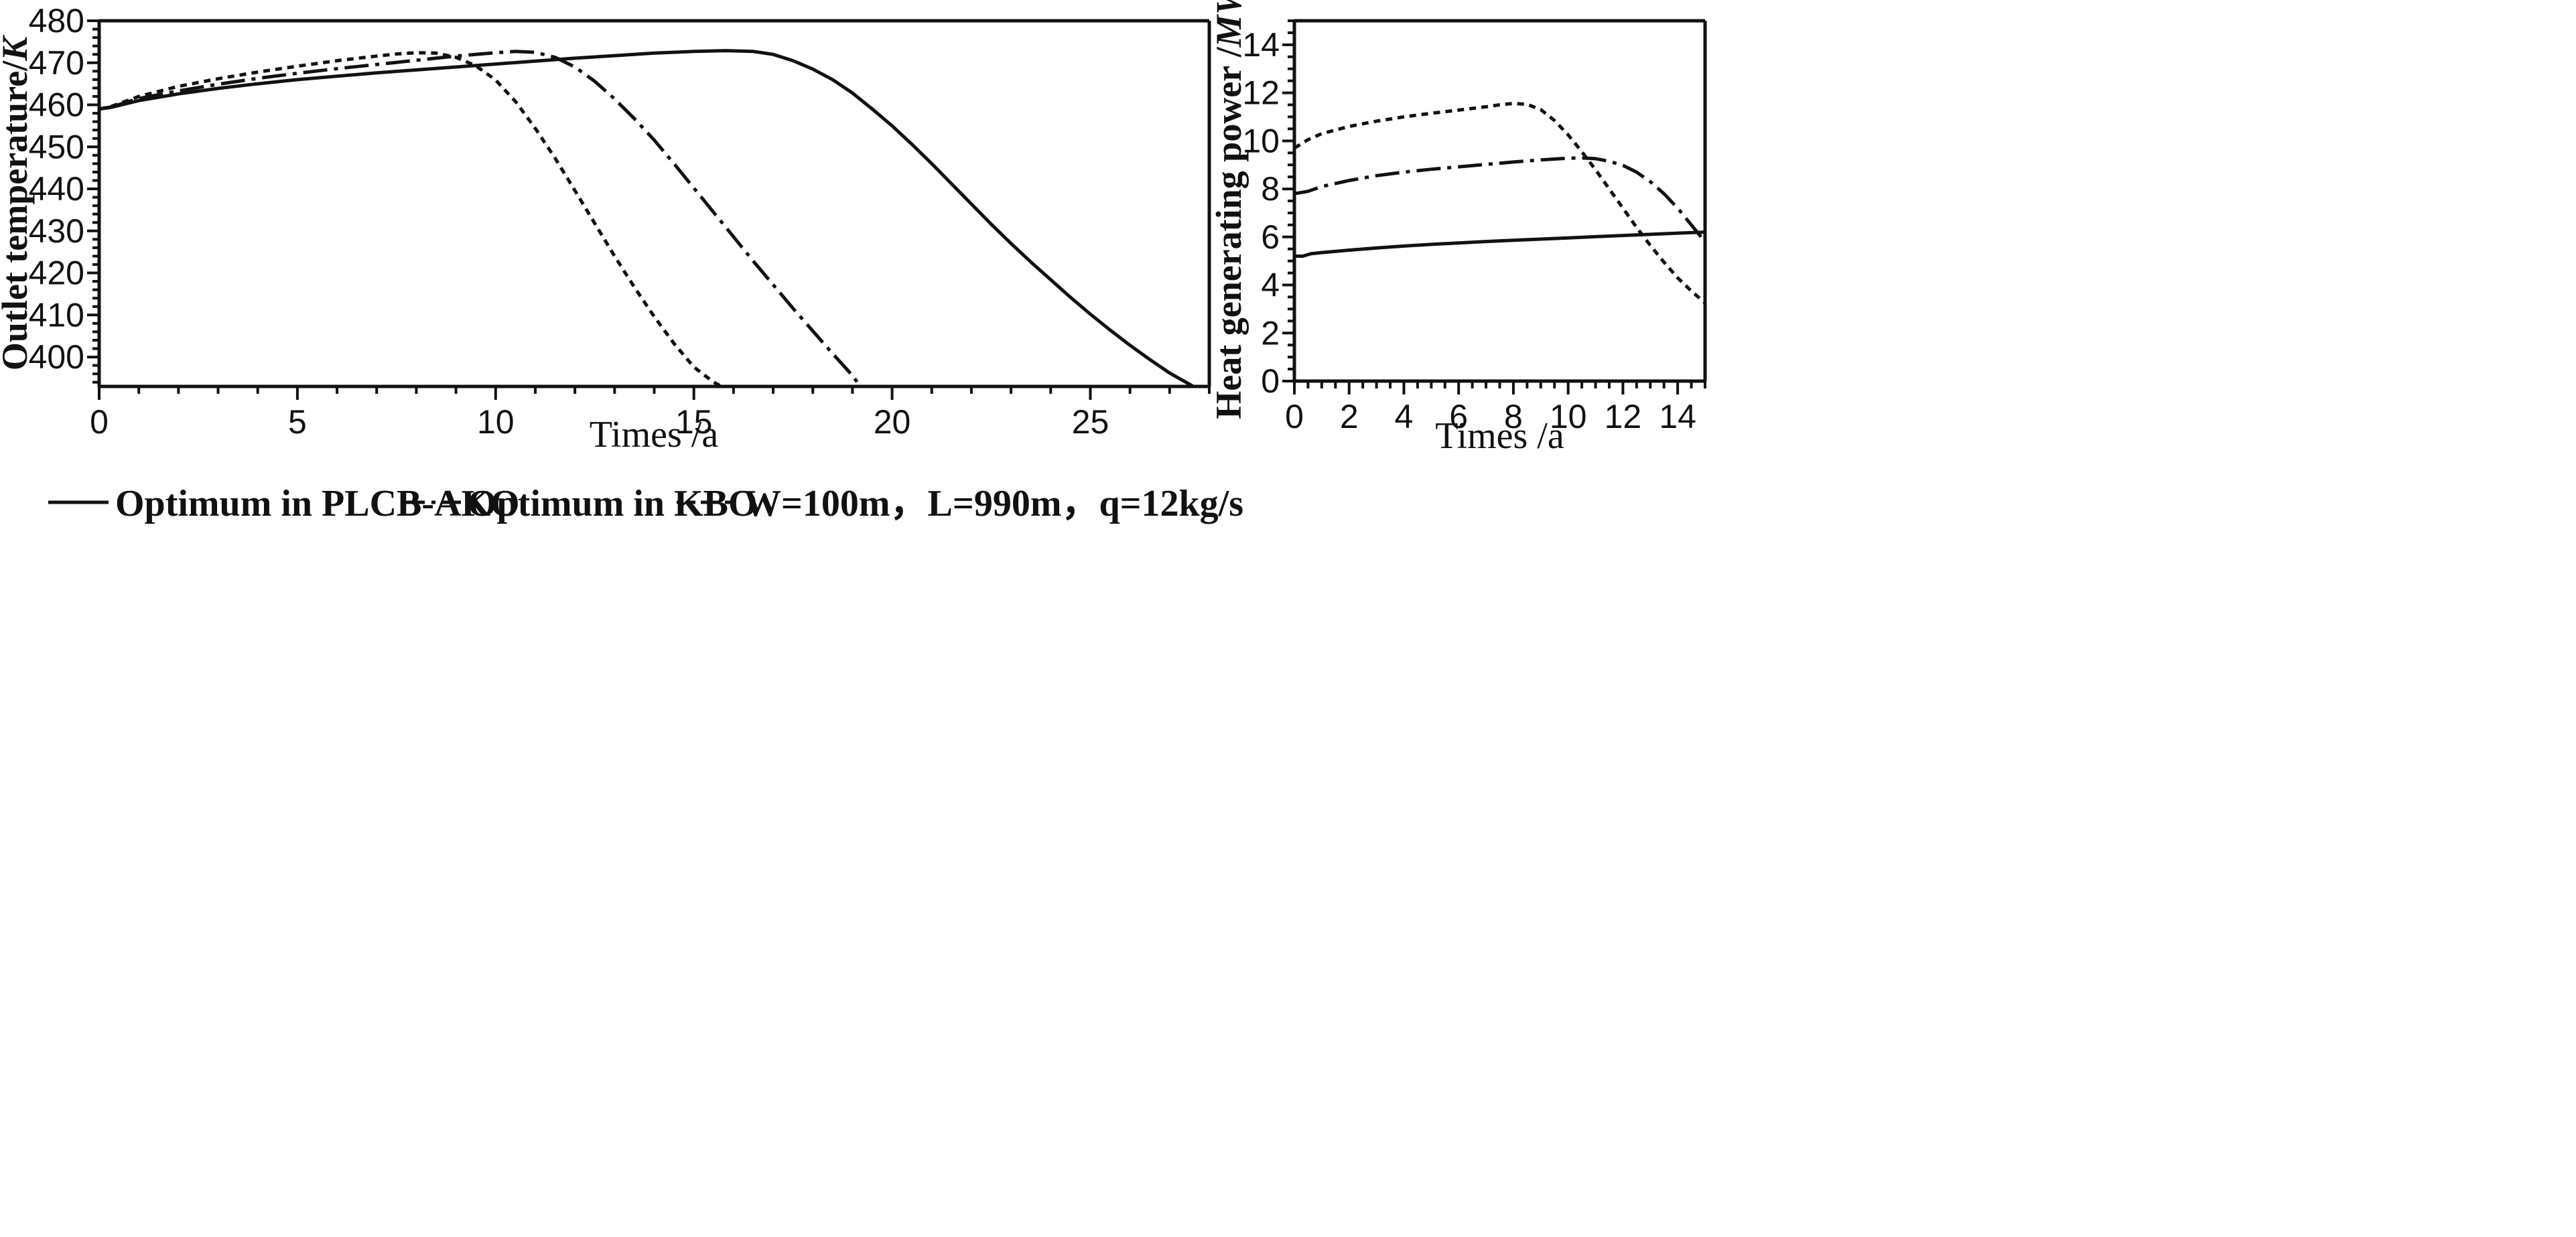 The width and height of the screenshot is (2576, 1237). What do you see at coordinates (1270, 189) in the screenshot?
I see `right-y-tick-label: 8` at bounding box center [1270, 189].